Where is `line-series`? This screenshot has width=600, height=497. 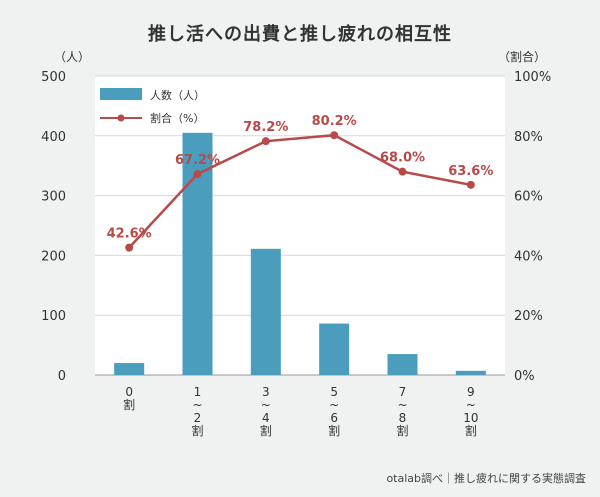 line-series is located at coordinates (300, 191).